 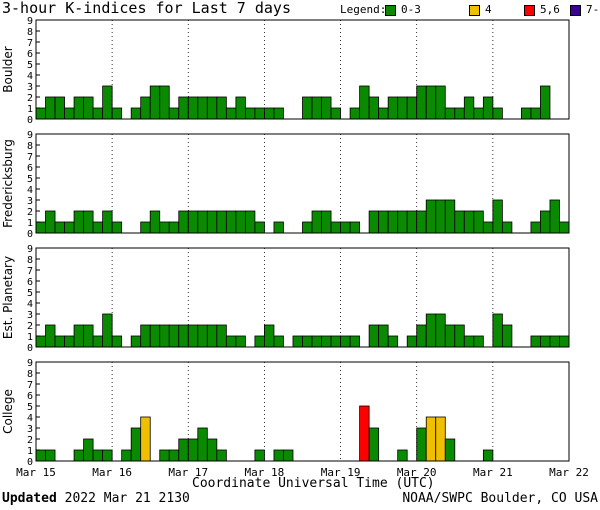 I want to click on y-tick-label: 0, so click(x=30, y=120).